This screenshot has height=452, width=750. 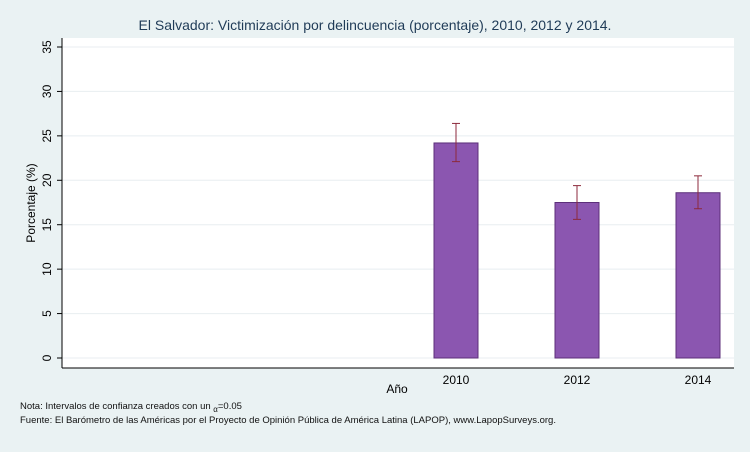 I want to click on y-axis-label: Porcentaje (%), so click(x=31, y=202).